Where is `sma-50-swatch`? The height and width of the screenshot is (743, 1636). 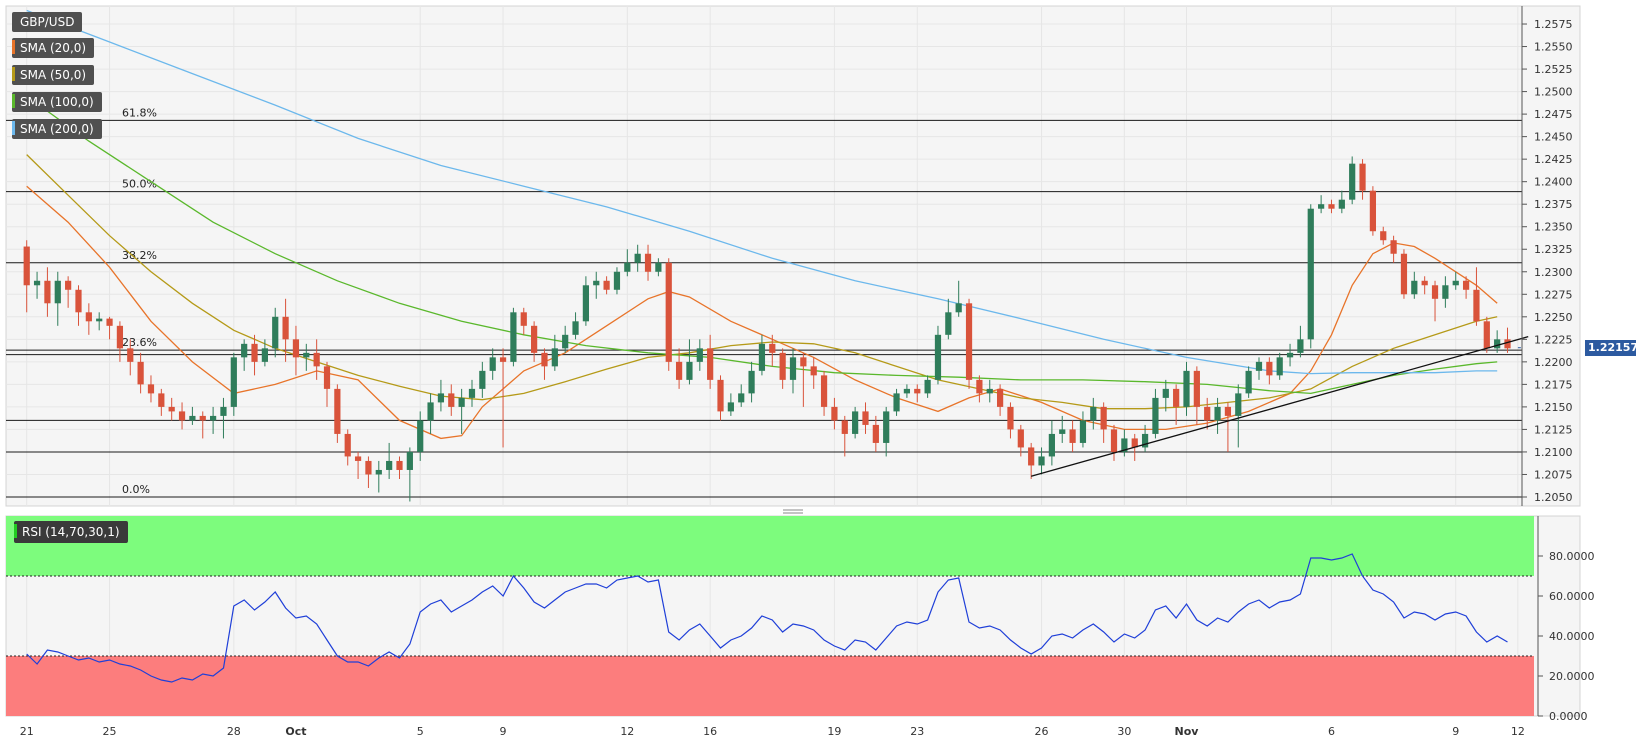 sma-50-swatch is located at coordinates (13, 74).